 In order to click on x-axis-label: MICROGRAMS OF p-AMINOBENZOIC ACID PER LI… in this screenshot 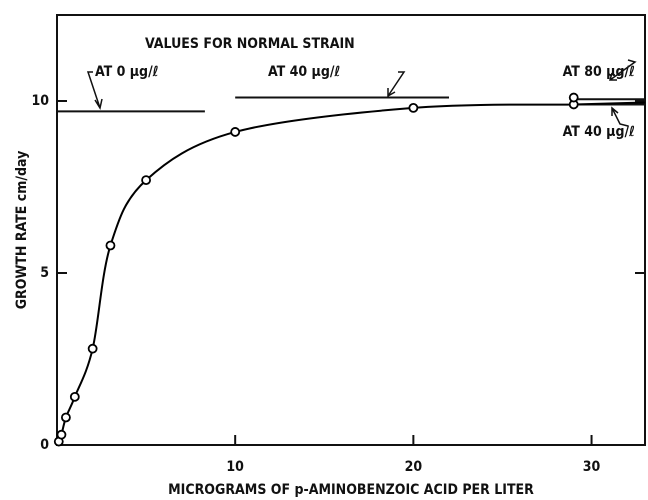, I will do `click(351, 490)`.